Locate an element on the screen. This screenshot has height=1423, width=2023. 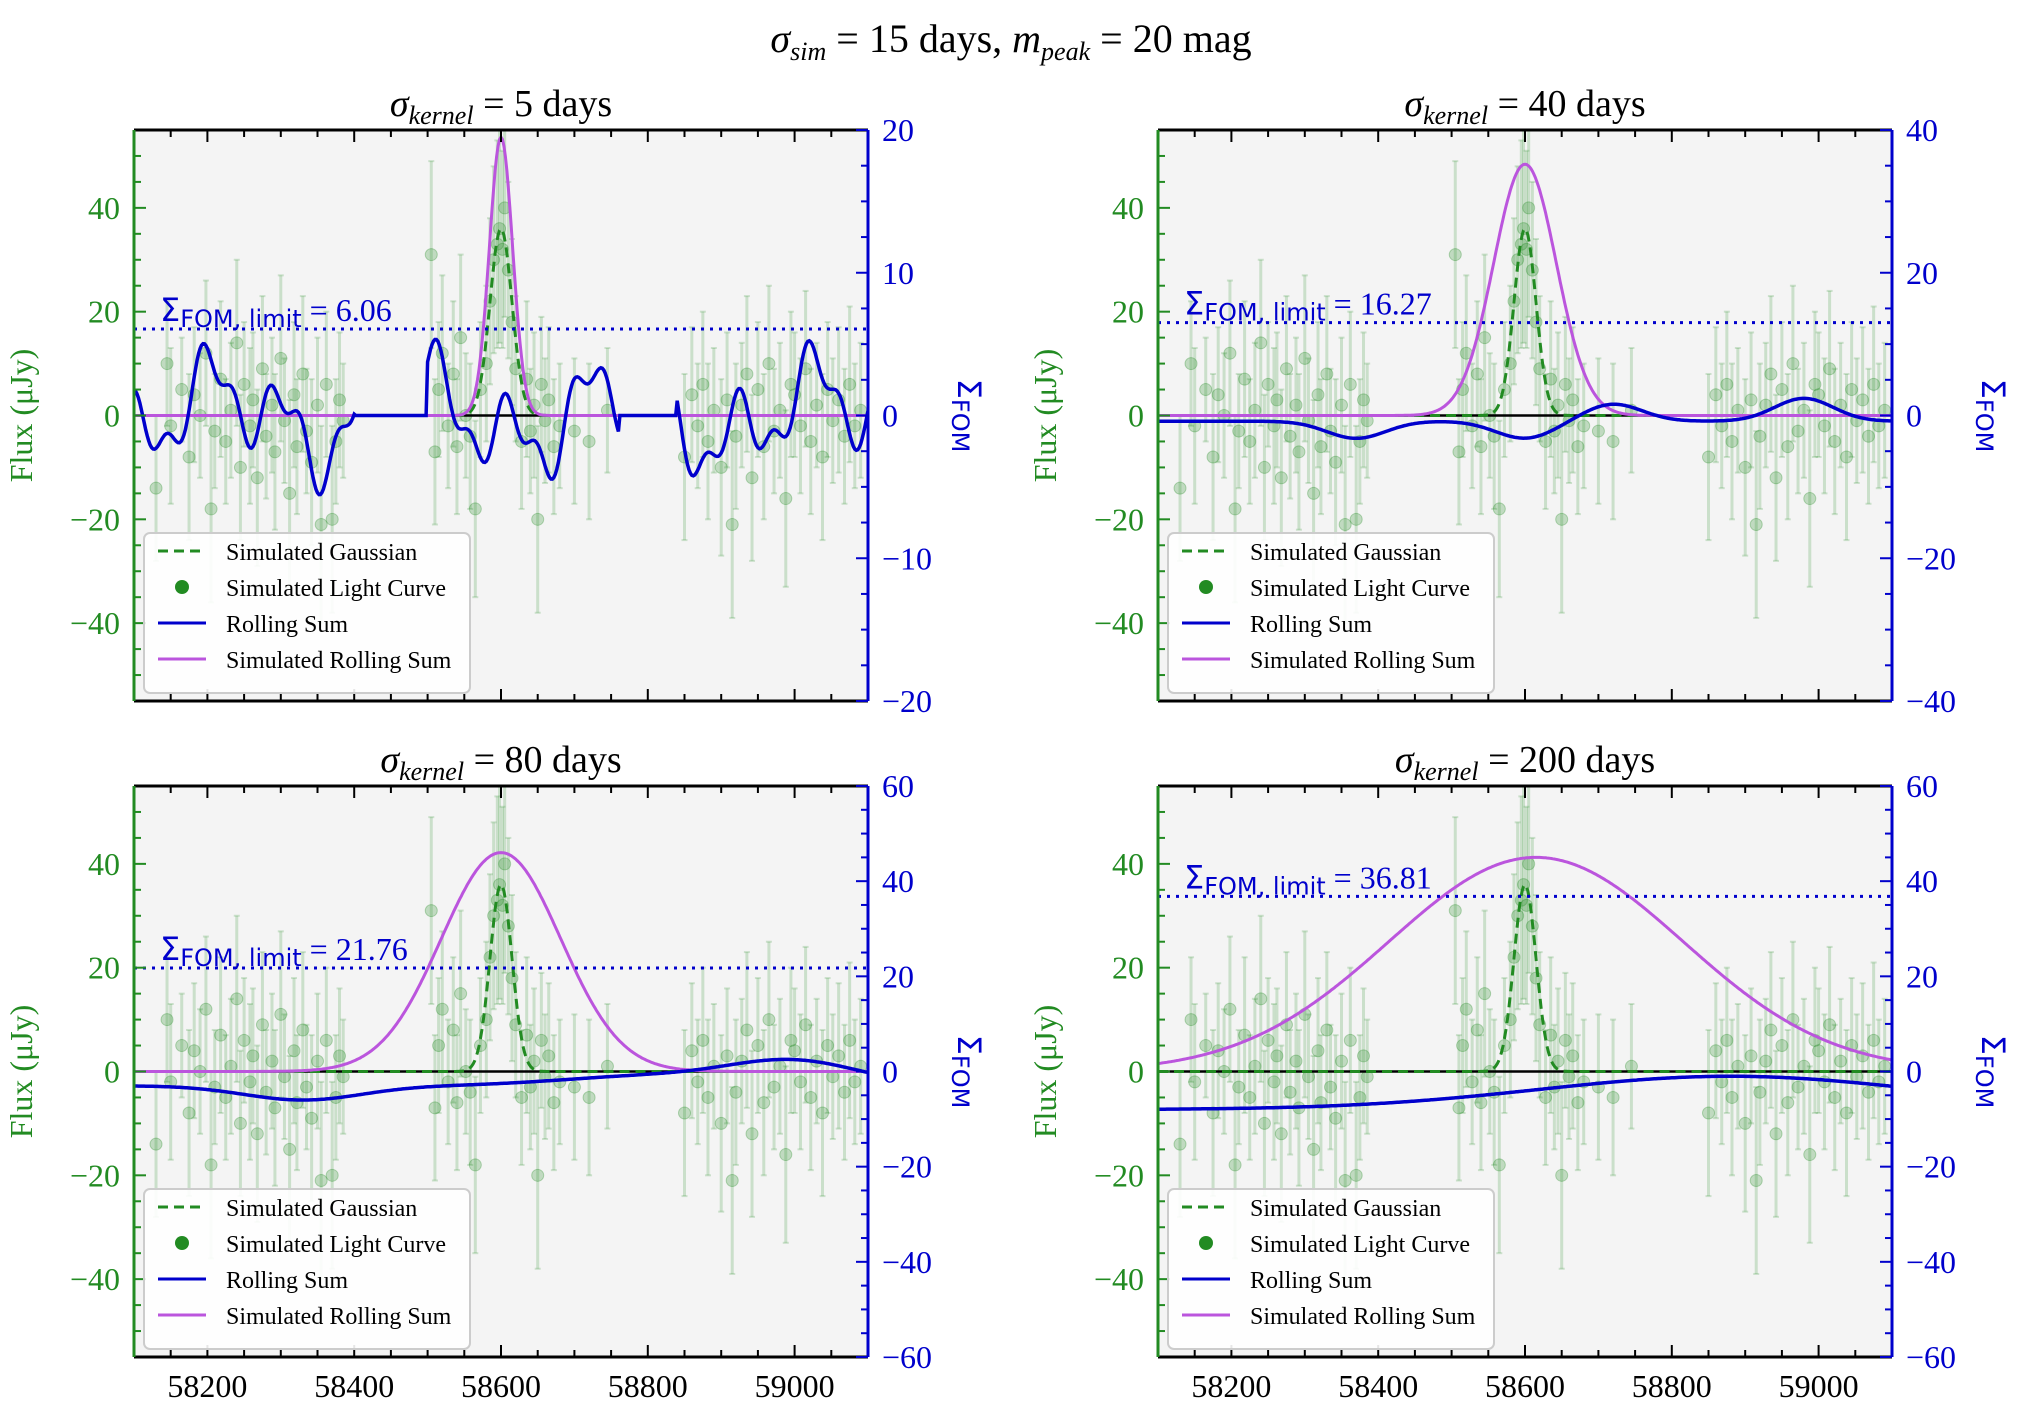
fom-limit-sigma: Σ is located at coordinates (170, 949).